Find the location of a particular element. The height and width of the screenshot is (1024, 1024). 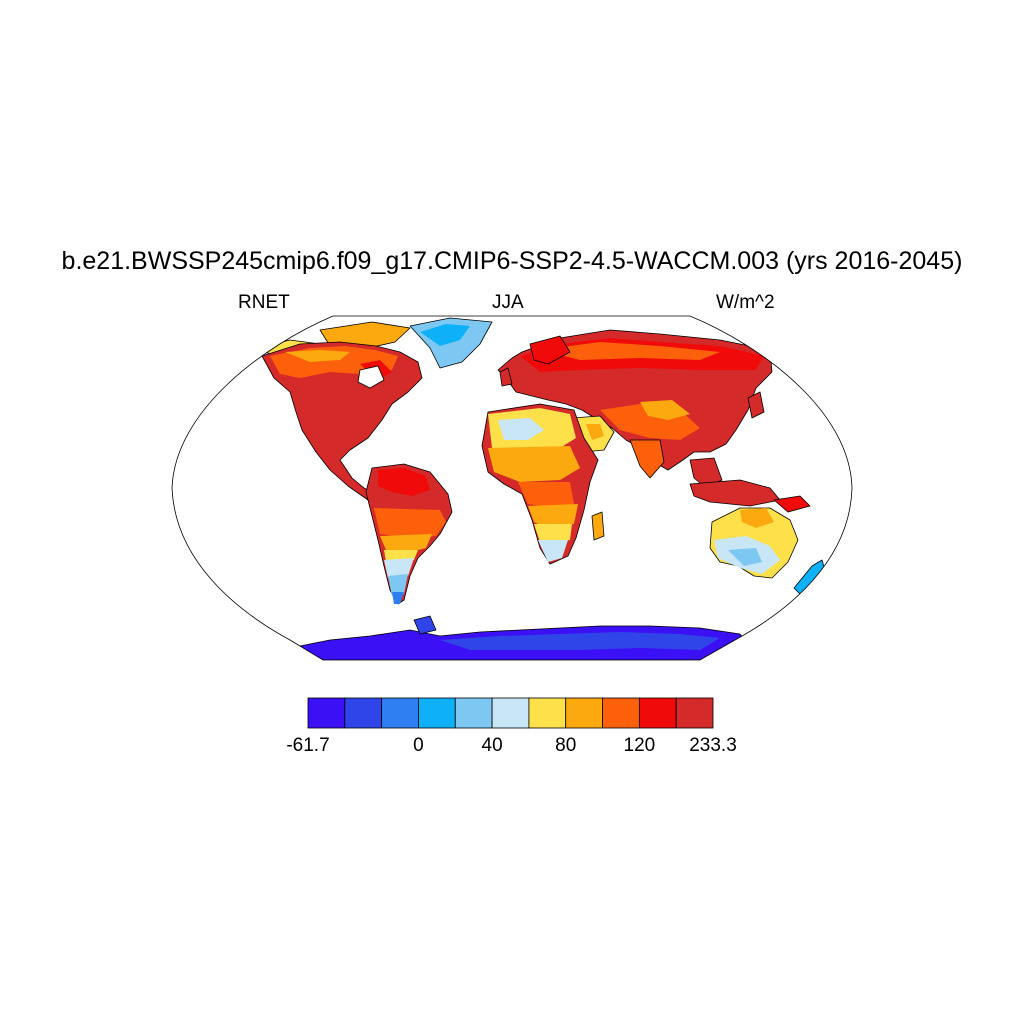

colorbar-tick-label: -61.7 is located at coordinates (308, 745).